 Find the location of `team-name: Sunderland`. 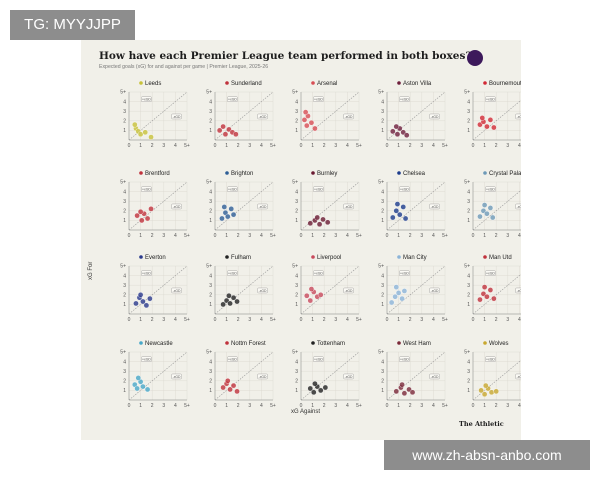

team-name: Sunderland is located at coordinates (246, 84).